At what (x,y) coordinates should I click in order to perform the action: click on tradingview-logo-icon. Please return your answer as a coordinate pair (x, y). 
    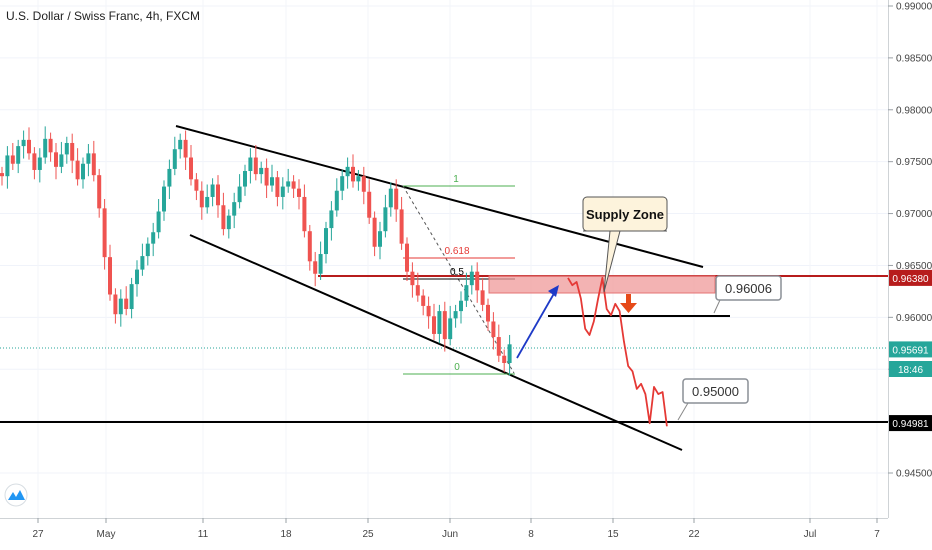
    Looking at the image, I should click on (16, 495).